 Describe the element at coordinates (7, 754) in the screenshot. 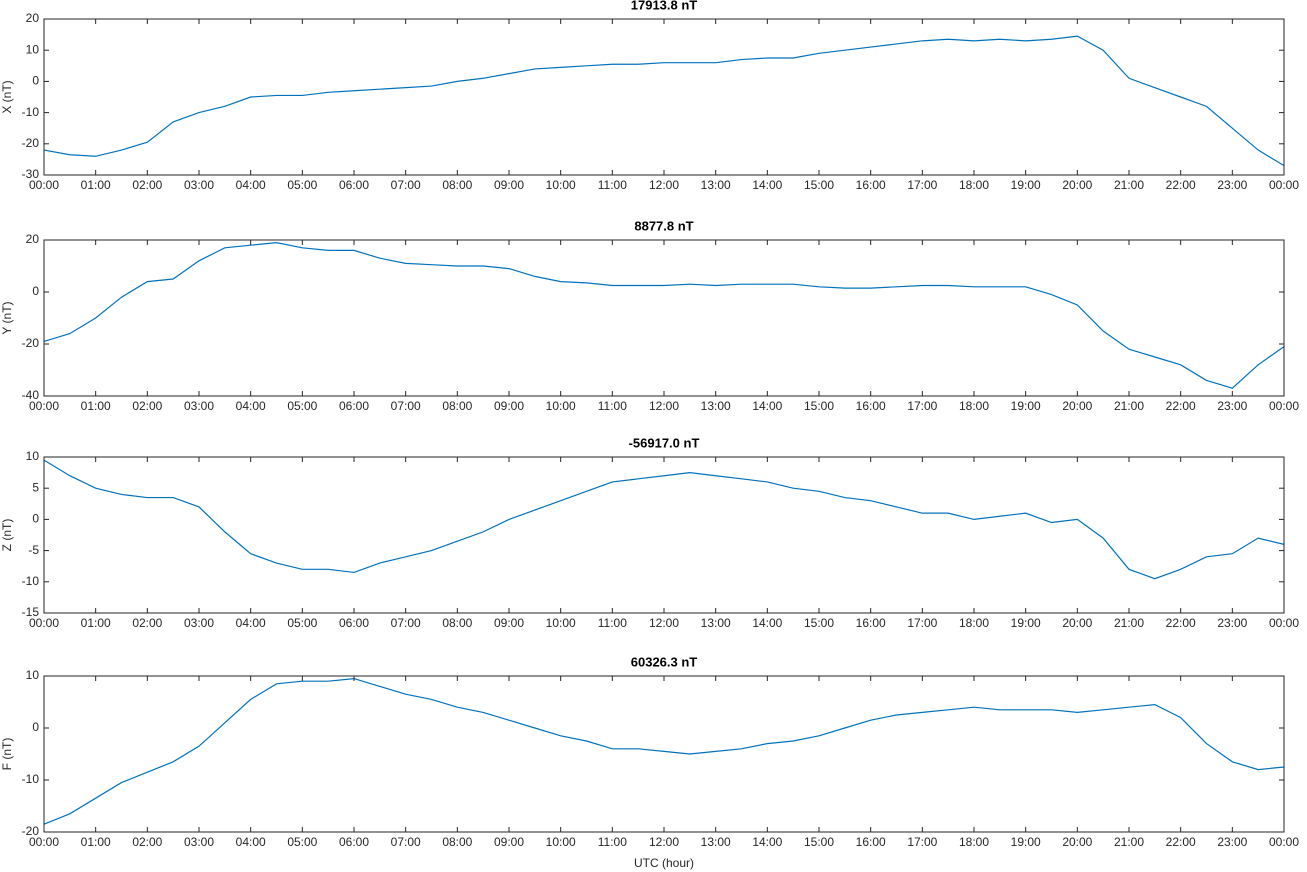

I see `y-axis-label: F (nT)` at that location.